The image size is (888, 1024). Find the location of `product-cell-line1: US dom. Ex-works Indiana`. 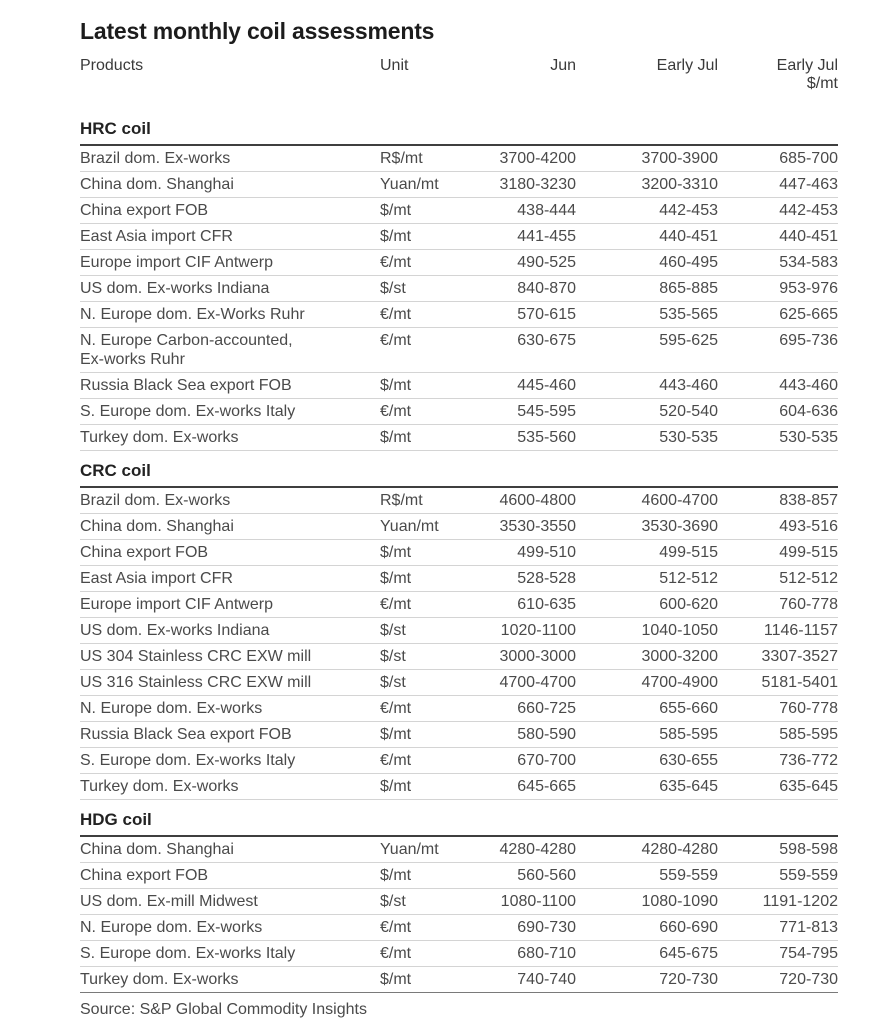

product-cell-line1: US dom. Ex-works Indiana is located at coordinates (175, 630).